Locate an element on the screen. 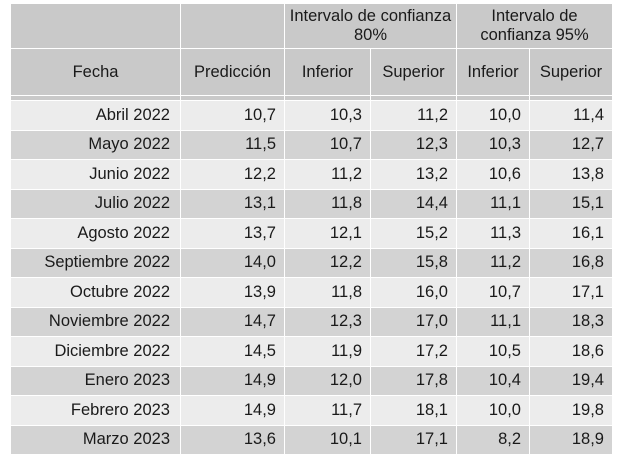 Image resolution: width=621 pixels, height=460 pixels. table-row: Noviembre 2022 14,7 12,3 17,0 11,1 18,3 is located at coordinates (311, 321).